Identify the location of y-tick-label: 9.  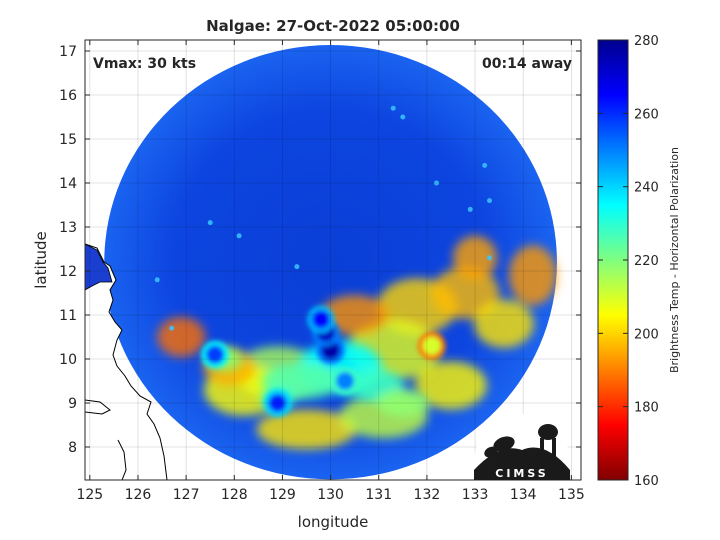
(72, 404).